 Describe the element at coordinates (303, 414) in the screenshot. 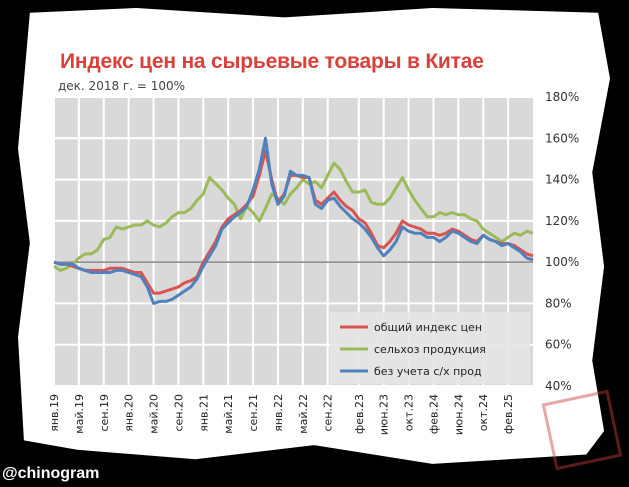

I see `x-tick-label: май.22` at that location.